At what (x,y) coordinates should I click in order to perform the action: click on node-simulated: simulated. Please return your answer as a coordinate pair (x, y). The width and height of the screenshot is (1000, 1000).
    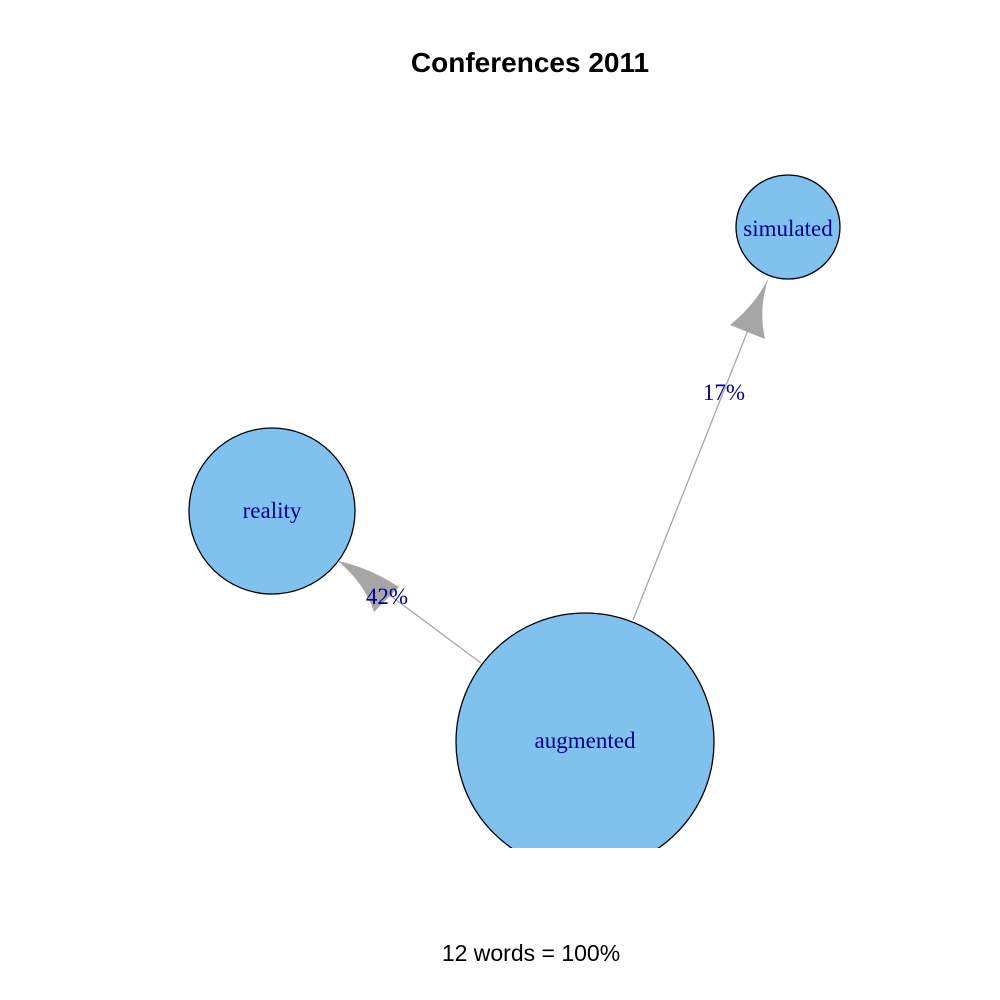
    Looking at the image, I should click on (788, 227).